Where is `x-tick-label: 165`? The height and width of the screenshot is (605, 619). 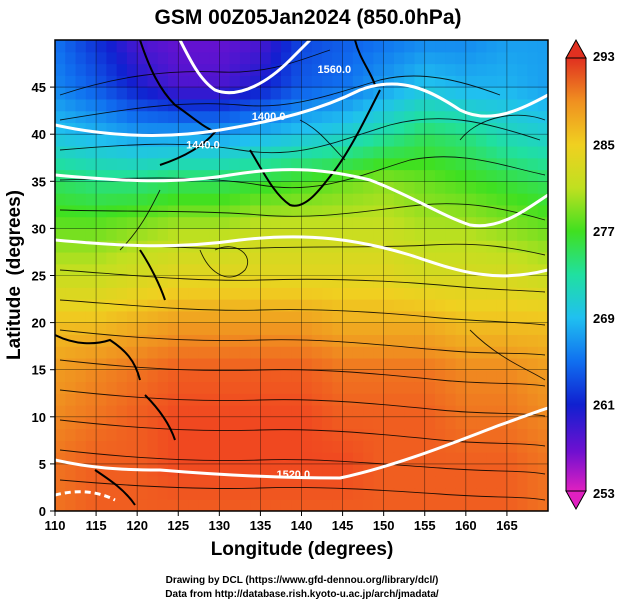 x-tick-label: 165 is located at coordinates (507, 525).